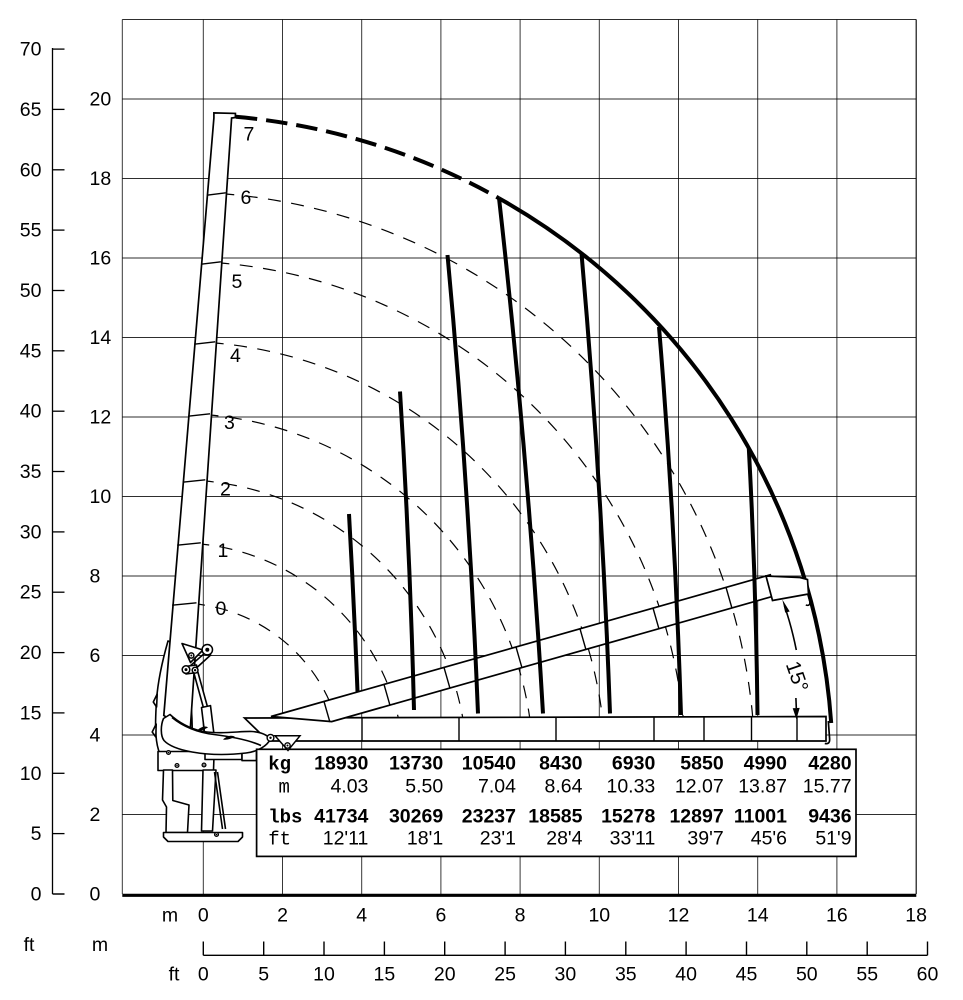 The width and height of the screenshot is (963, 1000). Describe the element at coordinates (285, 818) in the screenshot. I see `svg-text: lbs` at that location.